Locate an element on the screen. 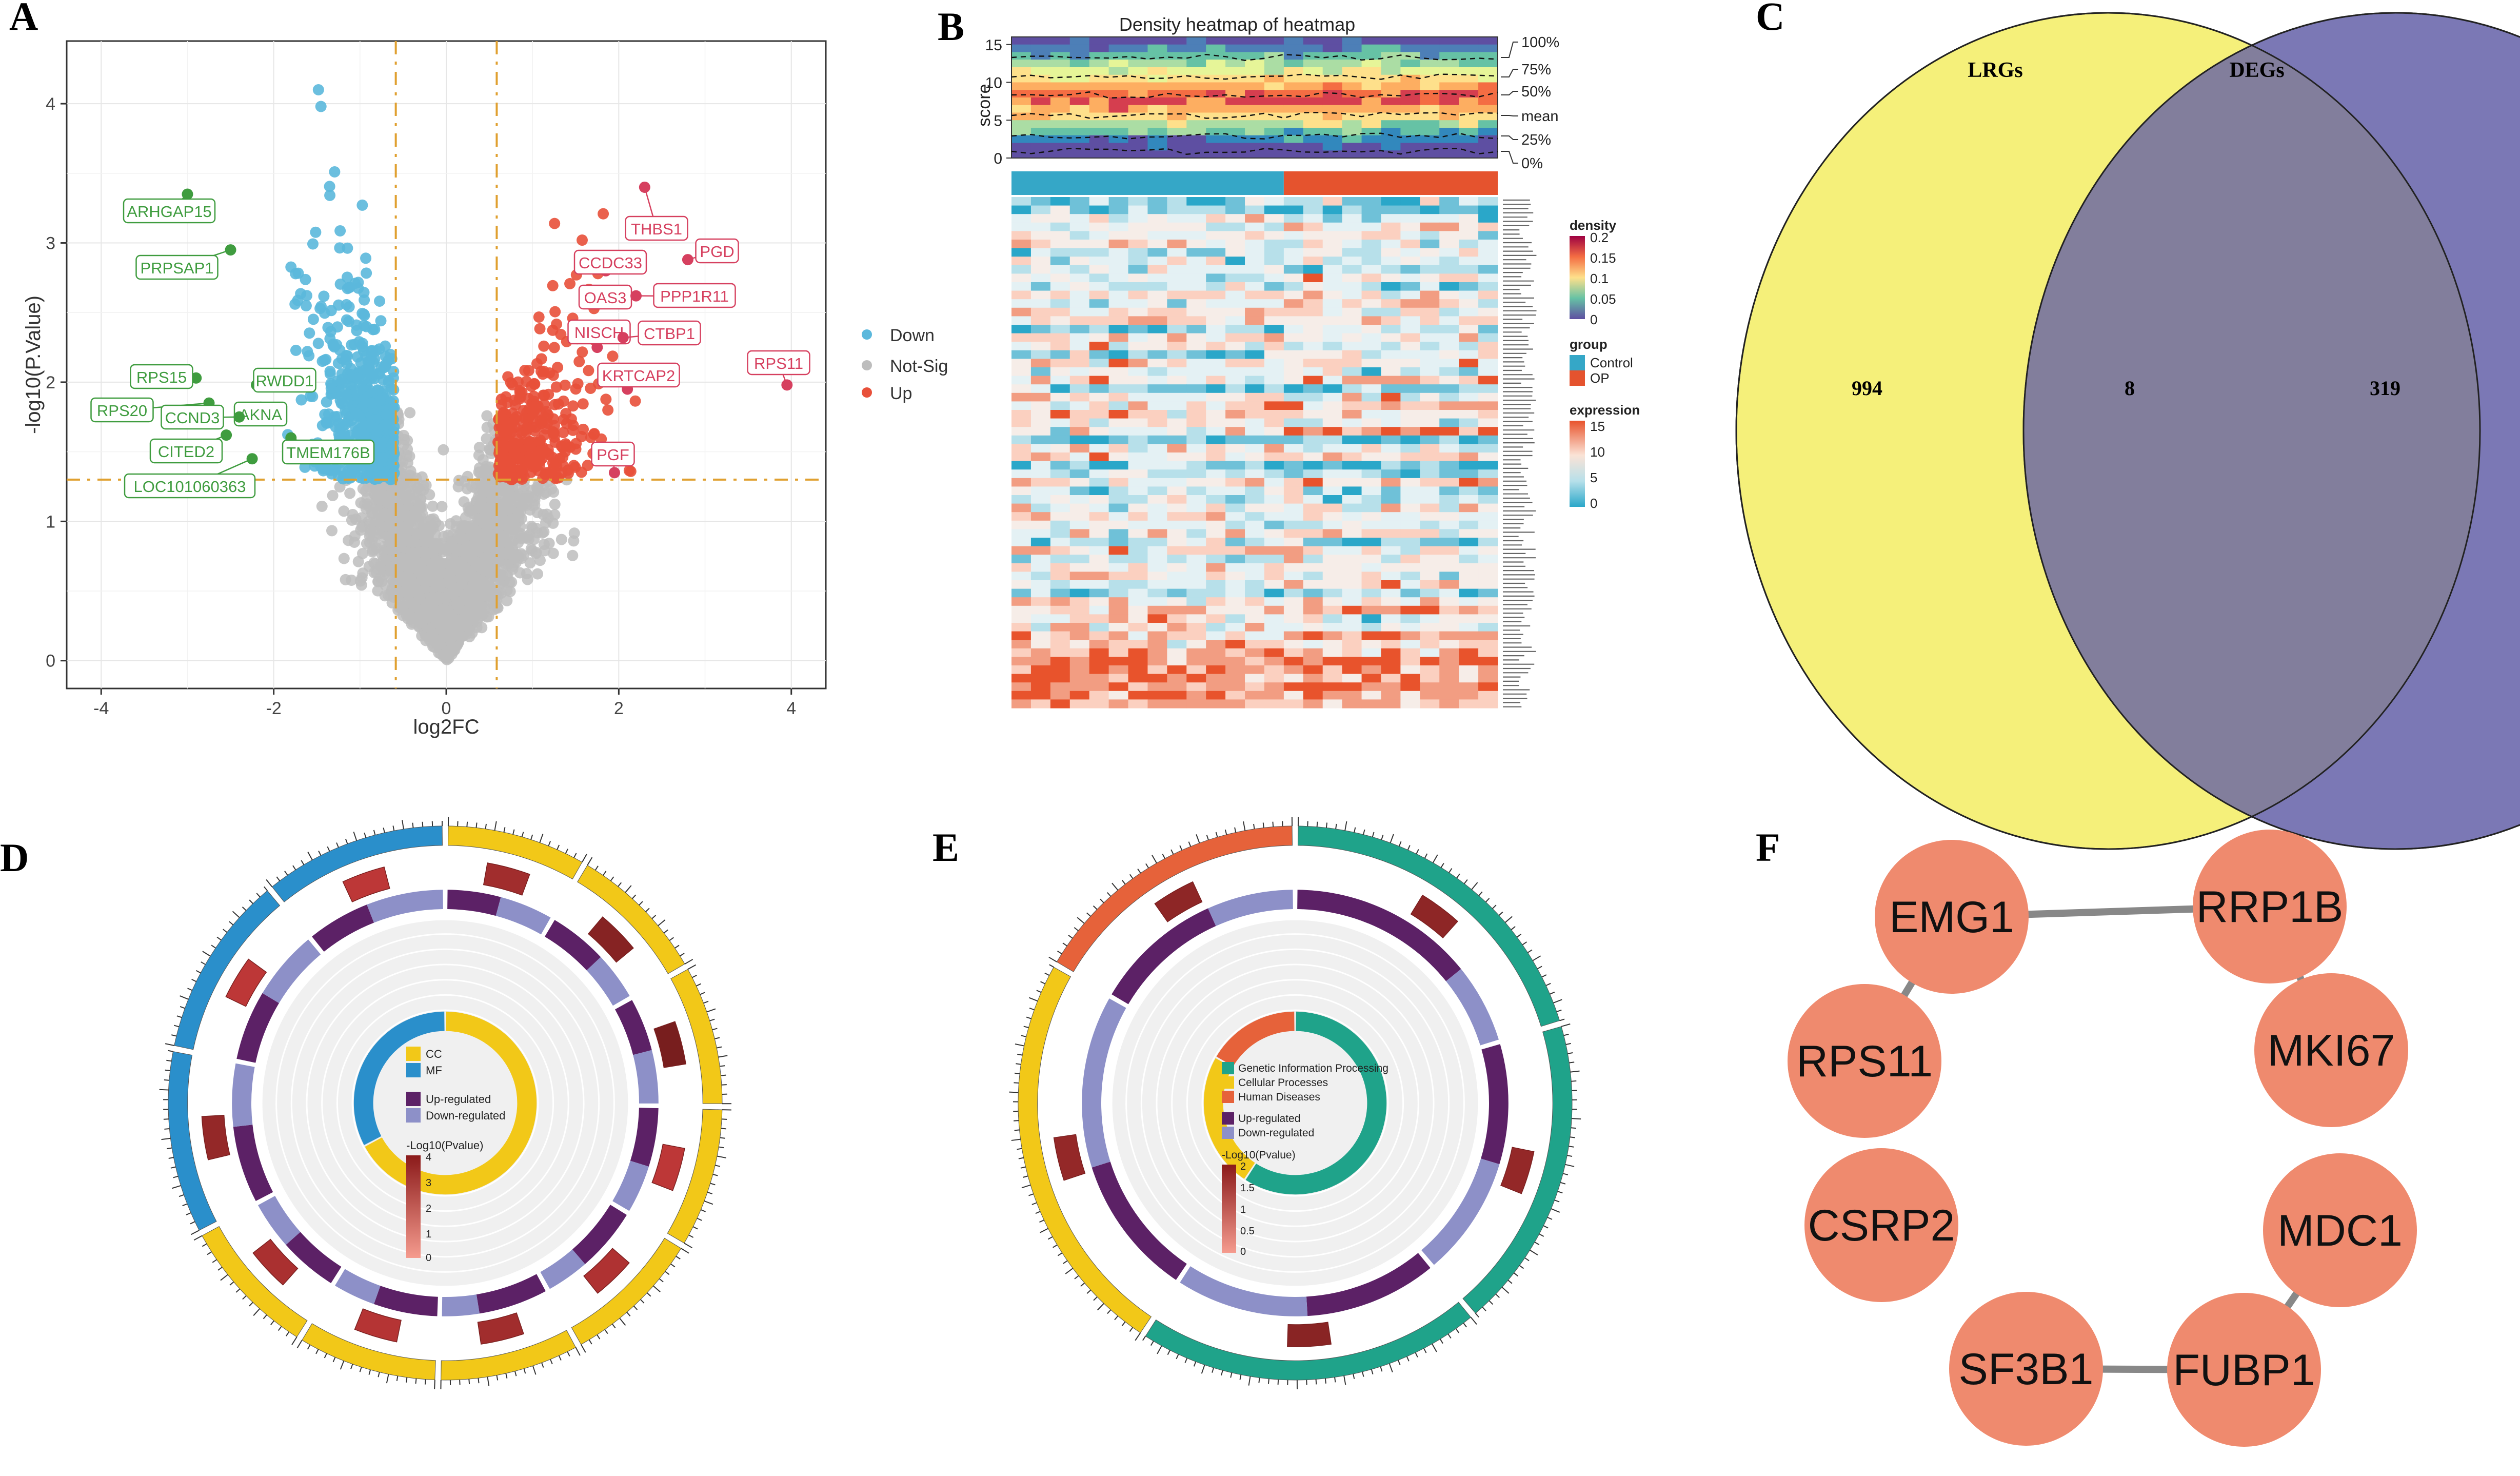 The width and height of the screenshot is (2520, 1476). heatmap-title: Density heatmap of heatmap is located at coordinates (1237, 25).